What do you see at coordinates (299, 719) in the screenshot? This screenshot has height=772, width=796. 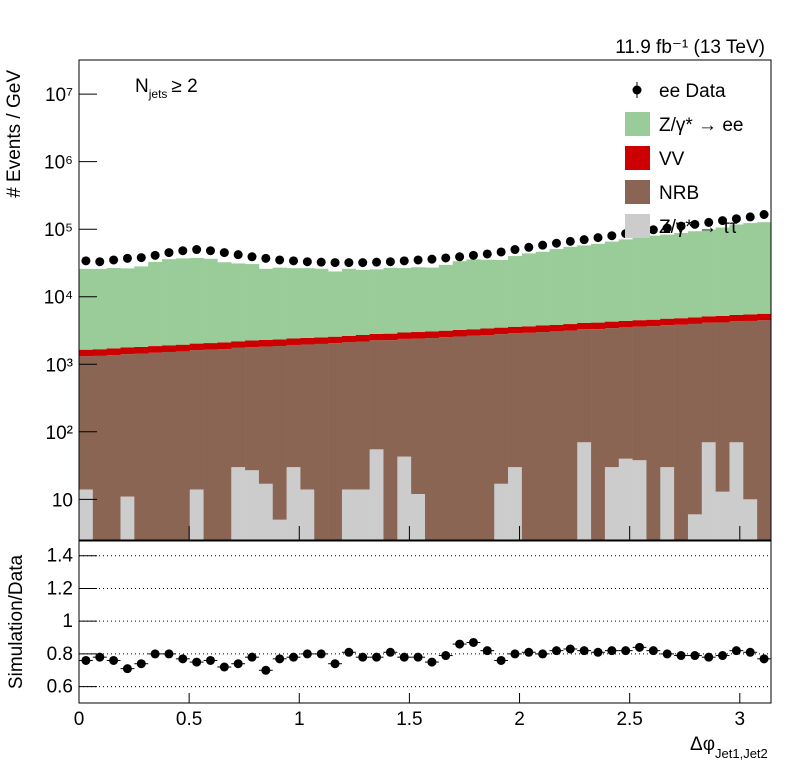 I see `x-tick-label: 1` at bounding box center [299, 719].